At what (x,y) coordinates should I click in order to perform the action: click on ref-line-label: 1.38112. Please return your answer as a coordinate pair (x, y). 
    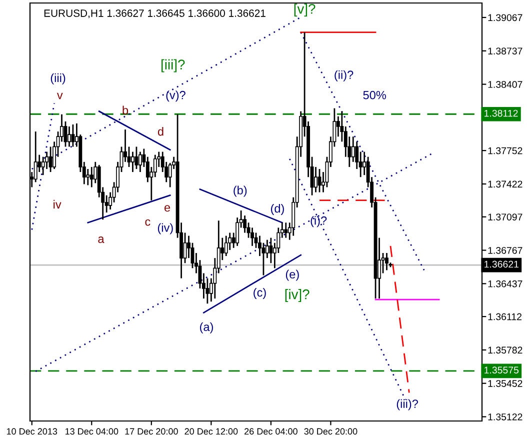
    Looking at the image, I should click on (501, 113).